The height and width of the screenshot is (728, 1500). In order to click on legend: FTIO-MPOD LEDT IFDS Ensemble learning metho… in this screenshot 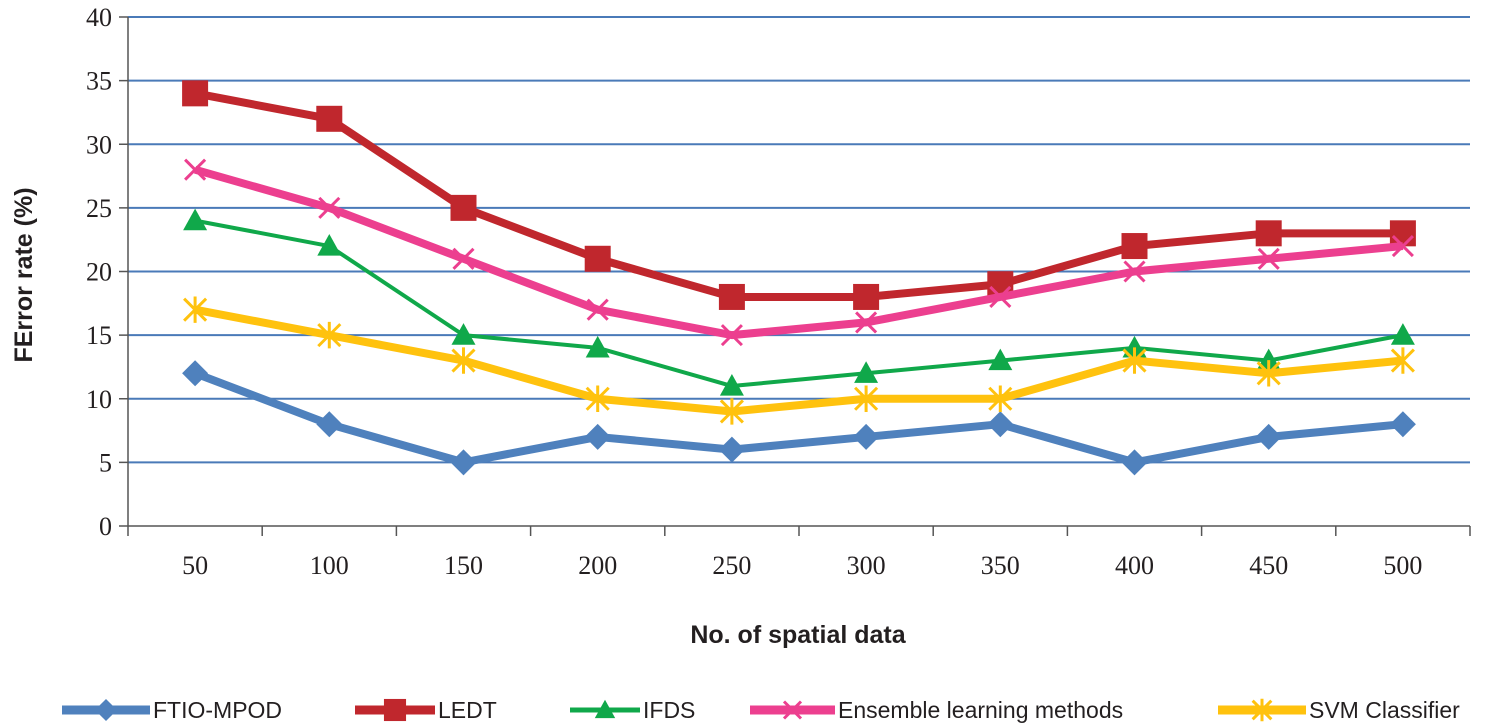, I will do `click(761, 710)`.